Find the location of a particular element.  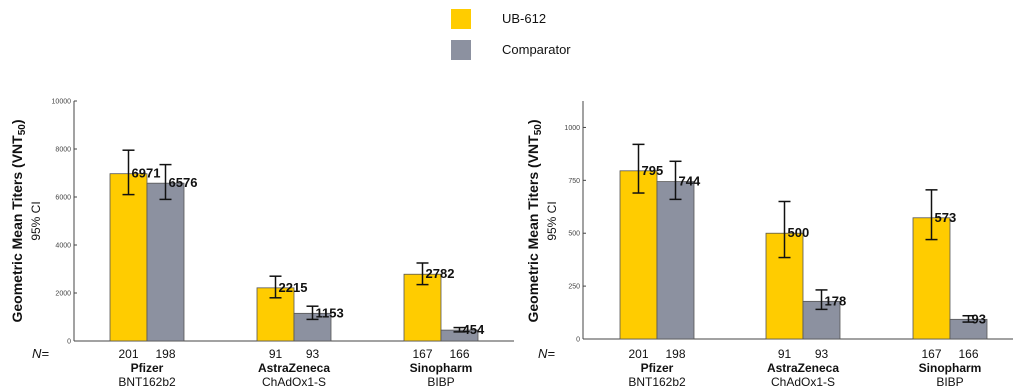

y-tick-label: 250 is located at coordinates (574, 287).